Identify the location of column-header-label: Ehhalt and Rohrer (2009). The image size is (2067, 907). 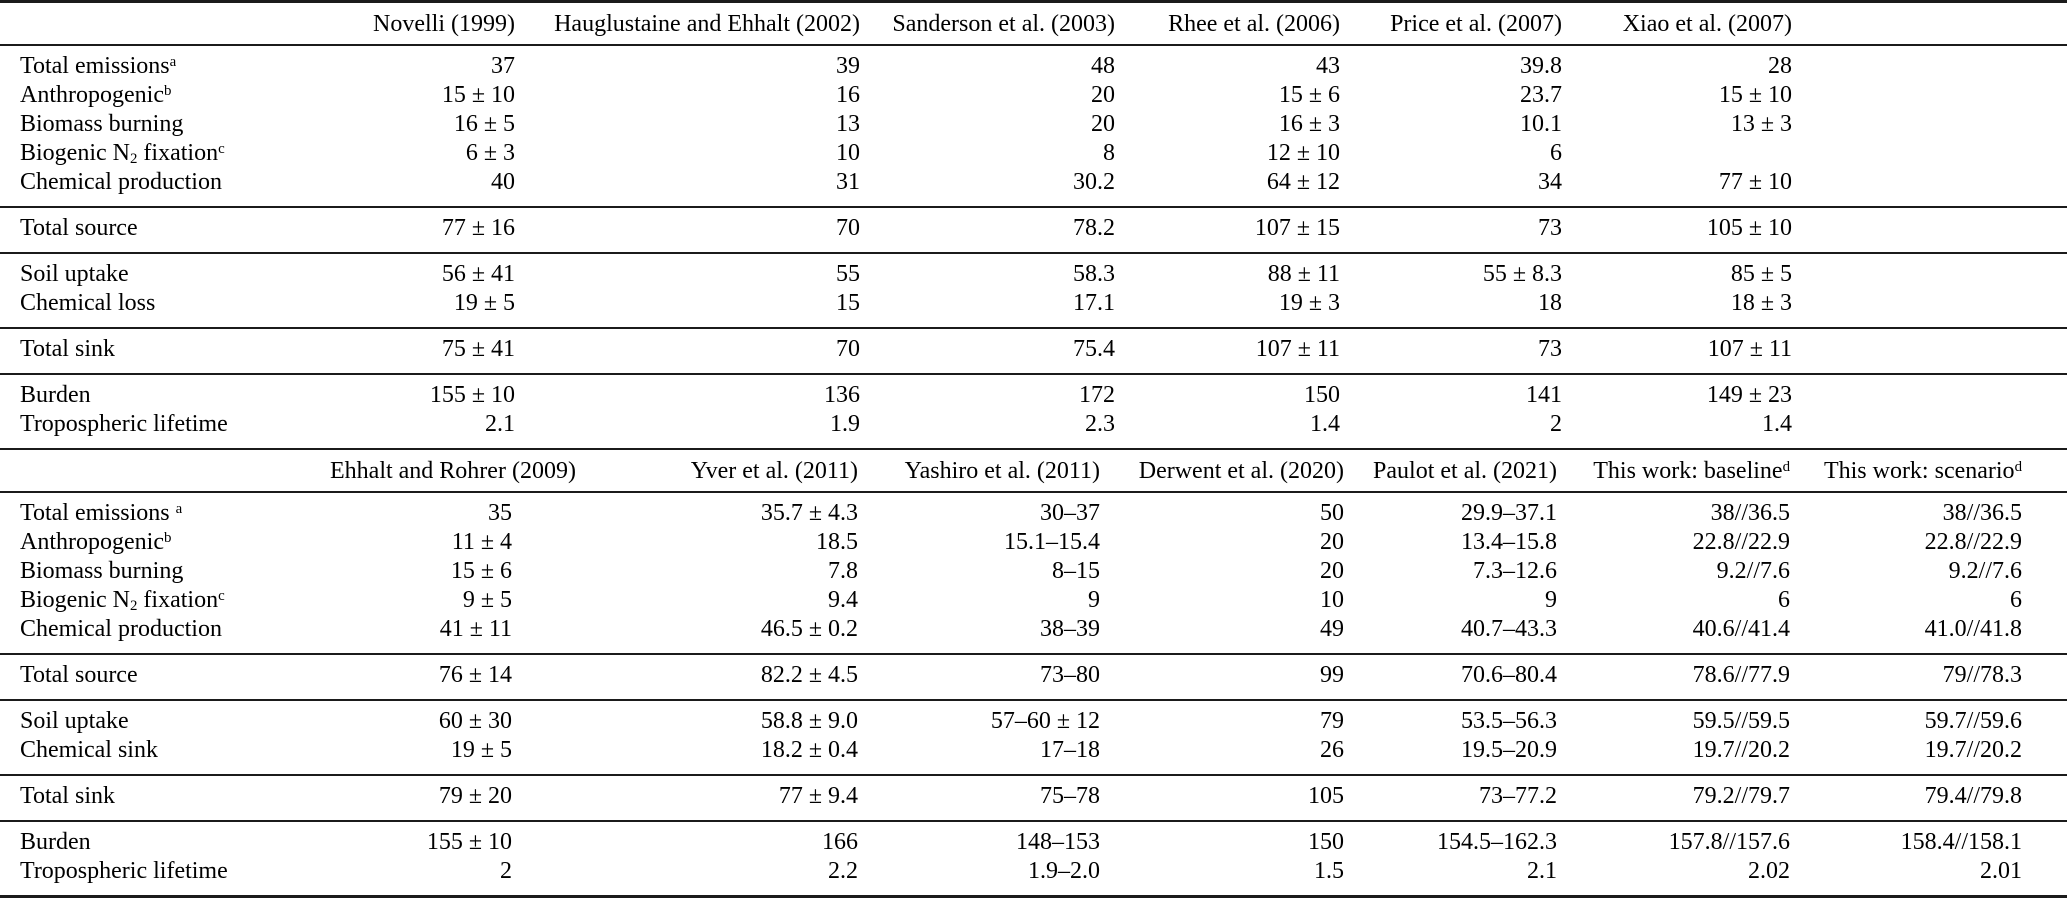
(453, 471).